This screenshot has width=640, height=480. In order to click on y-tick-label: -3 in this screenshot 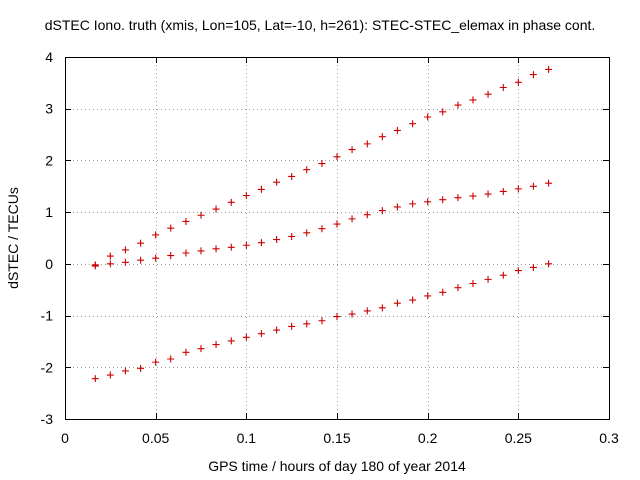, I will do `click(47, 419)`.